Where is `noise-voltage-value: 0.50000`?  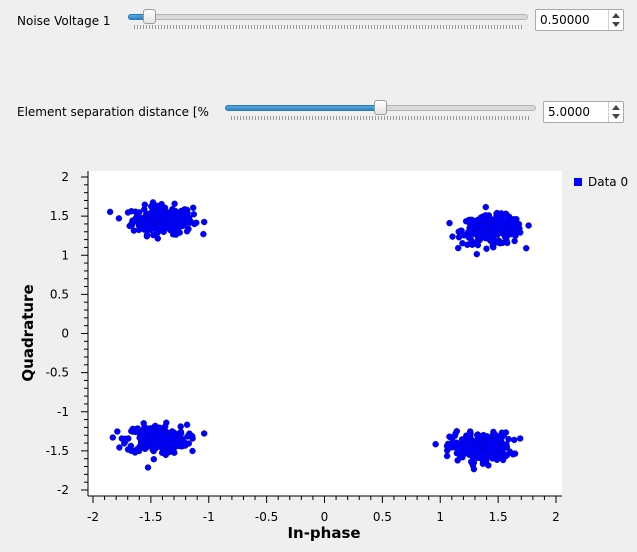
noise-voltage-value: 0.50000 is located at coordinates (565, 20).